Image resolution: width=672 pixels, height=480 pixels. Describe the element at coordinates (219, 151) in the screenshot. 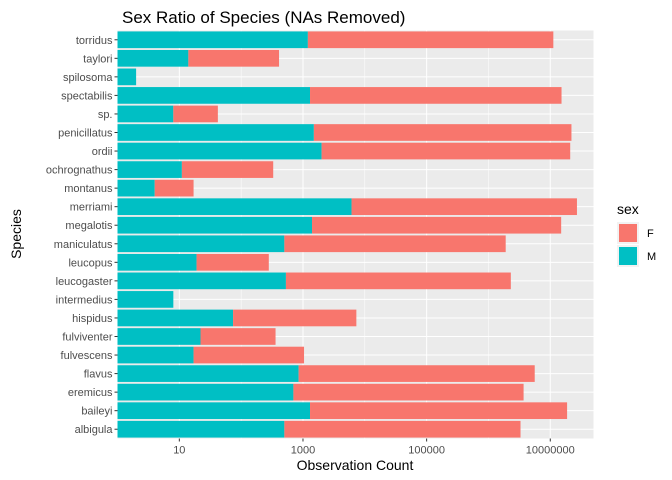

I see `bar-m-ordii` at that location.